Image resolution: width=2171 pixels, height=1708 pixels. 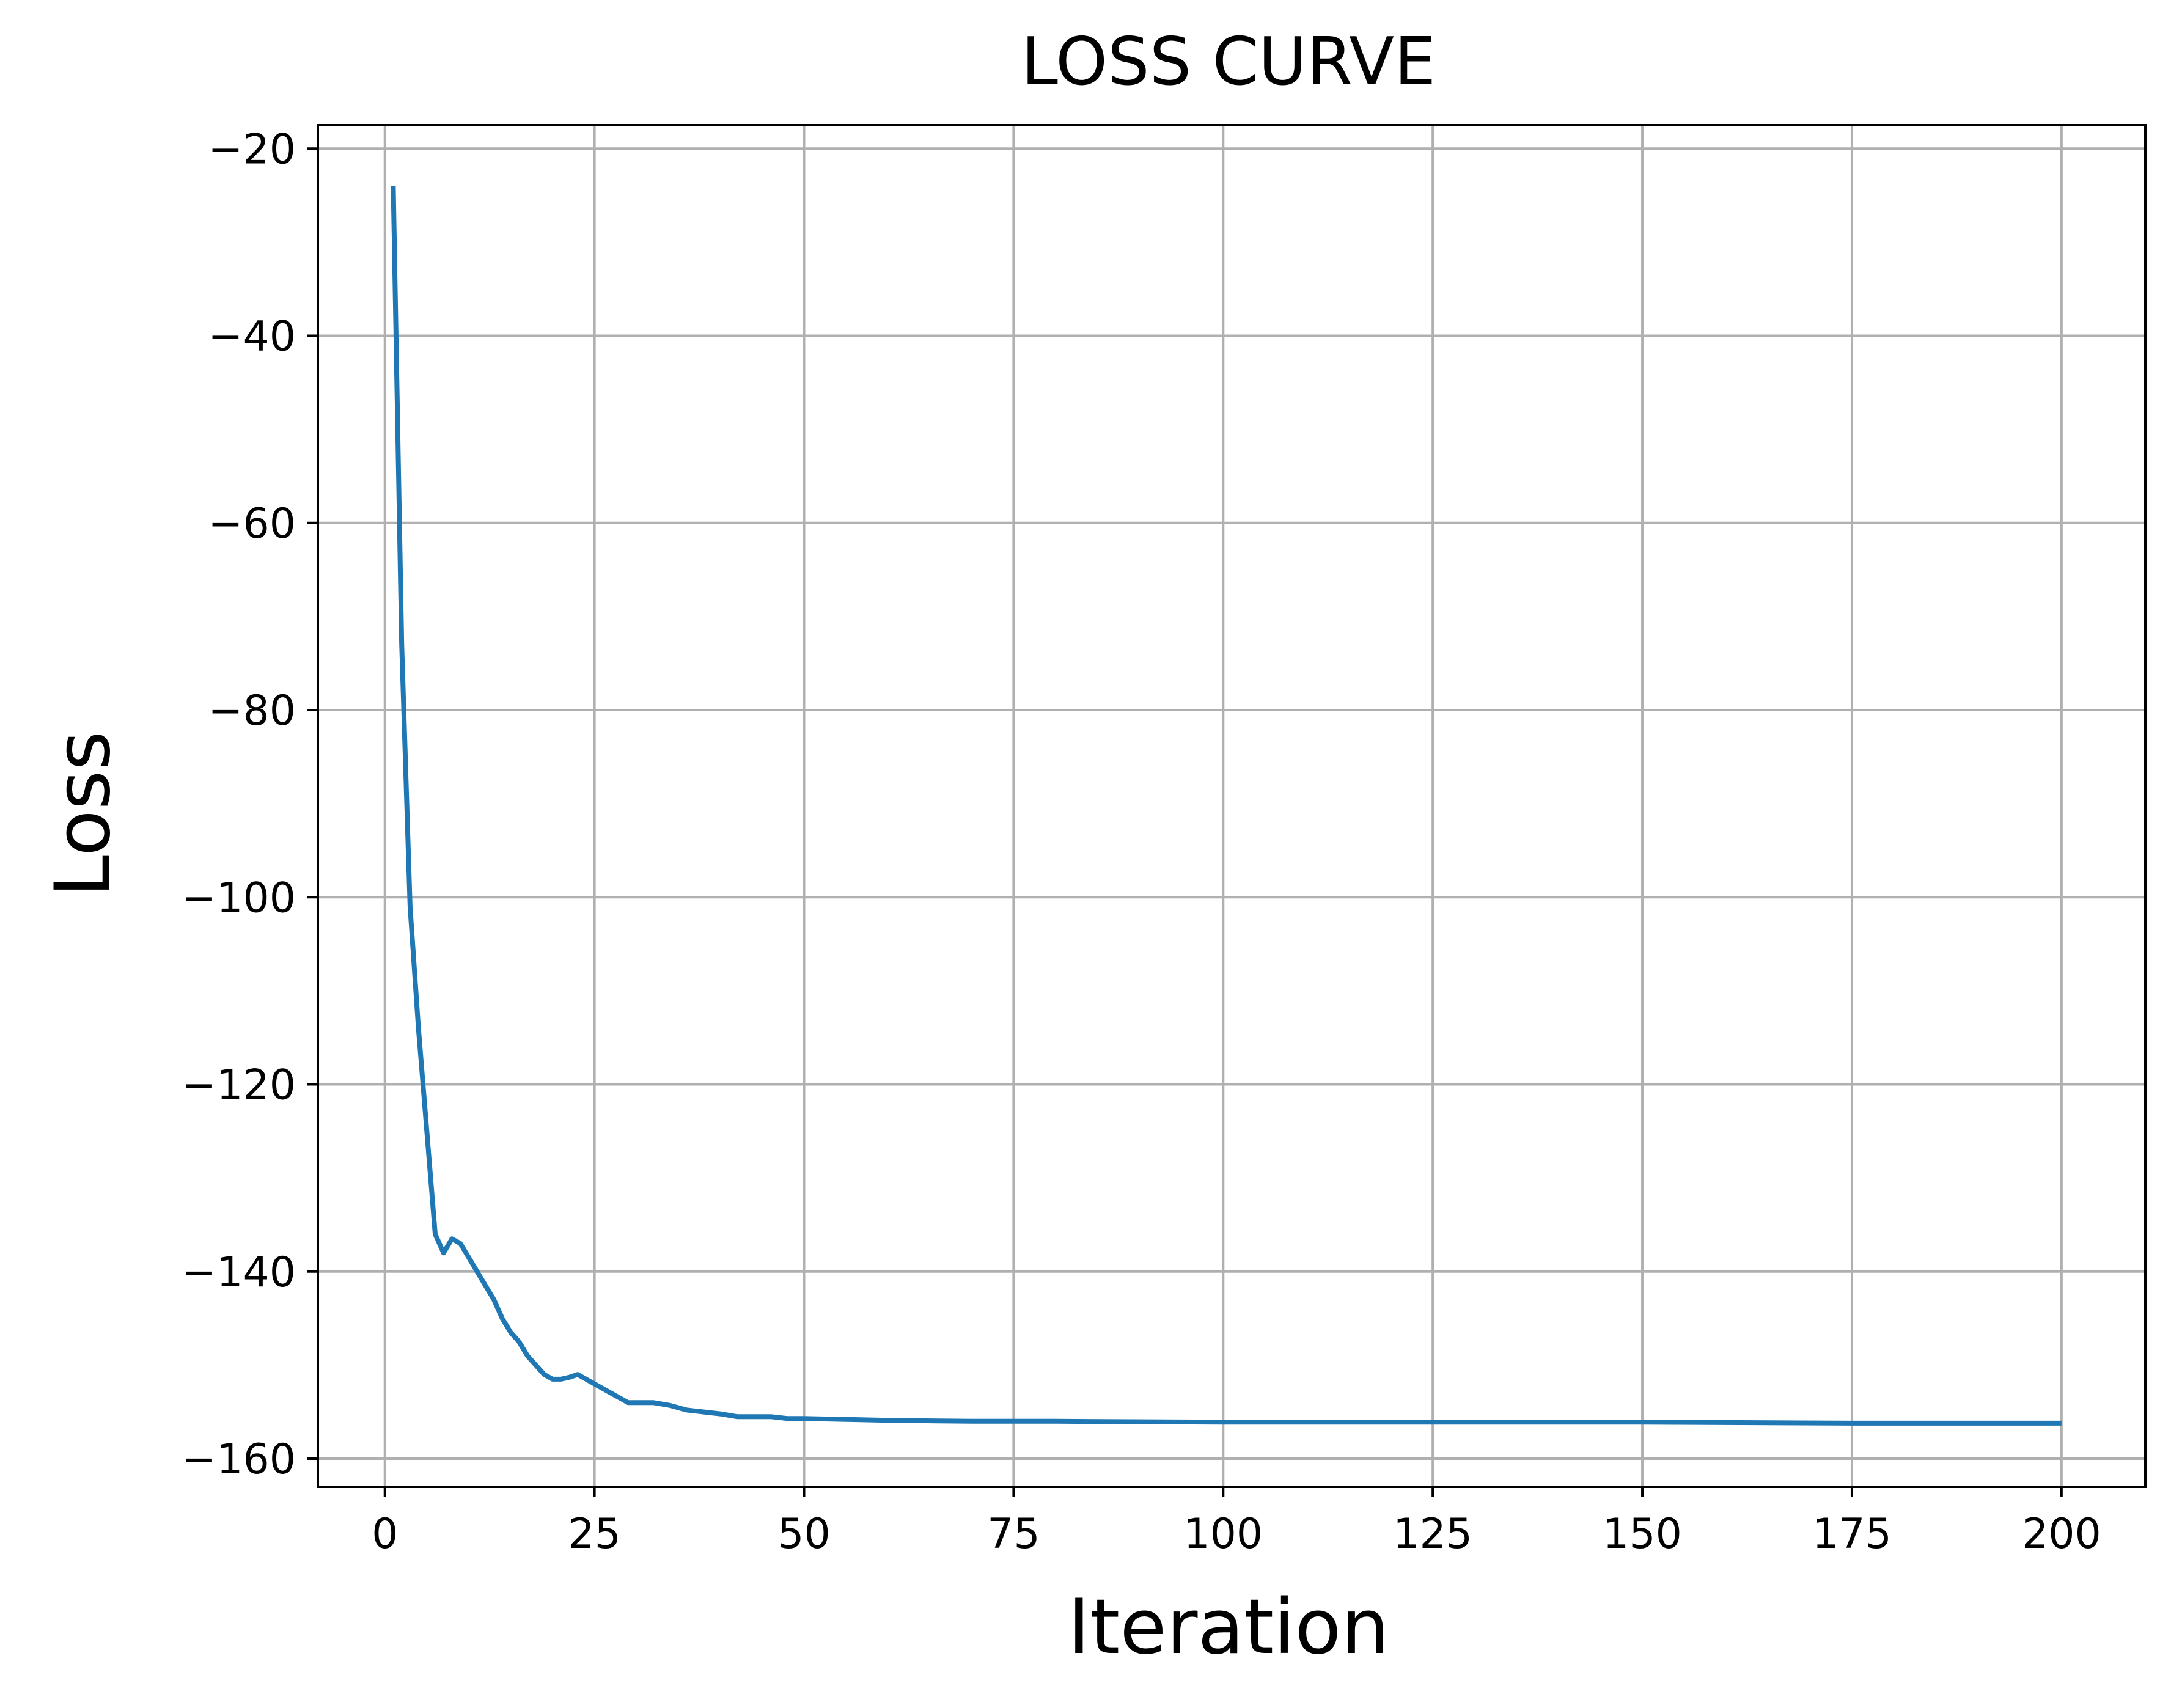 I want to click on y-tick-label: −160, so click(x=239, y=1459).